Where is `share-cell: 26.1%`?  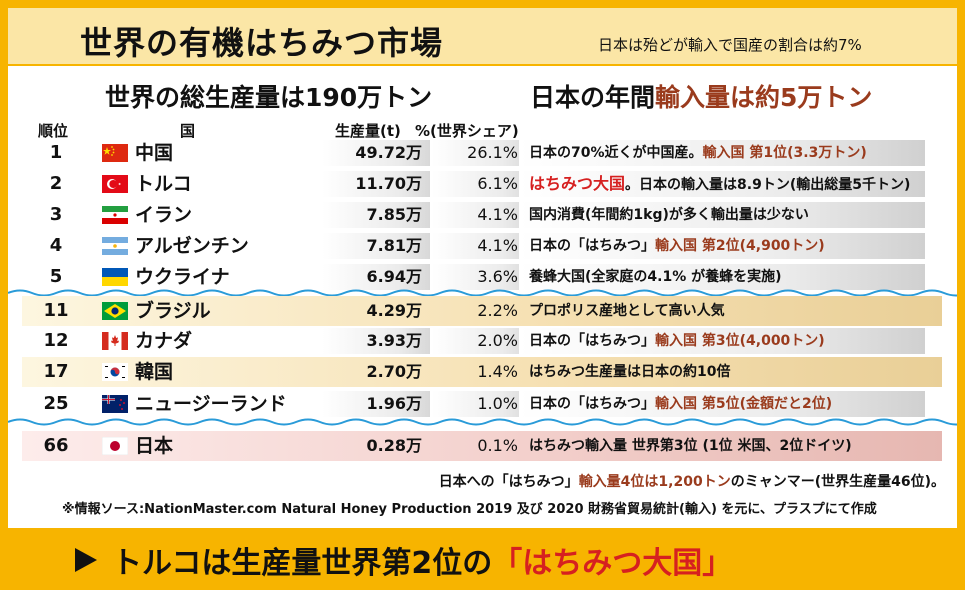
share-cell: 26.1% is located at coordinates (482, 153).